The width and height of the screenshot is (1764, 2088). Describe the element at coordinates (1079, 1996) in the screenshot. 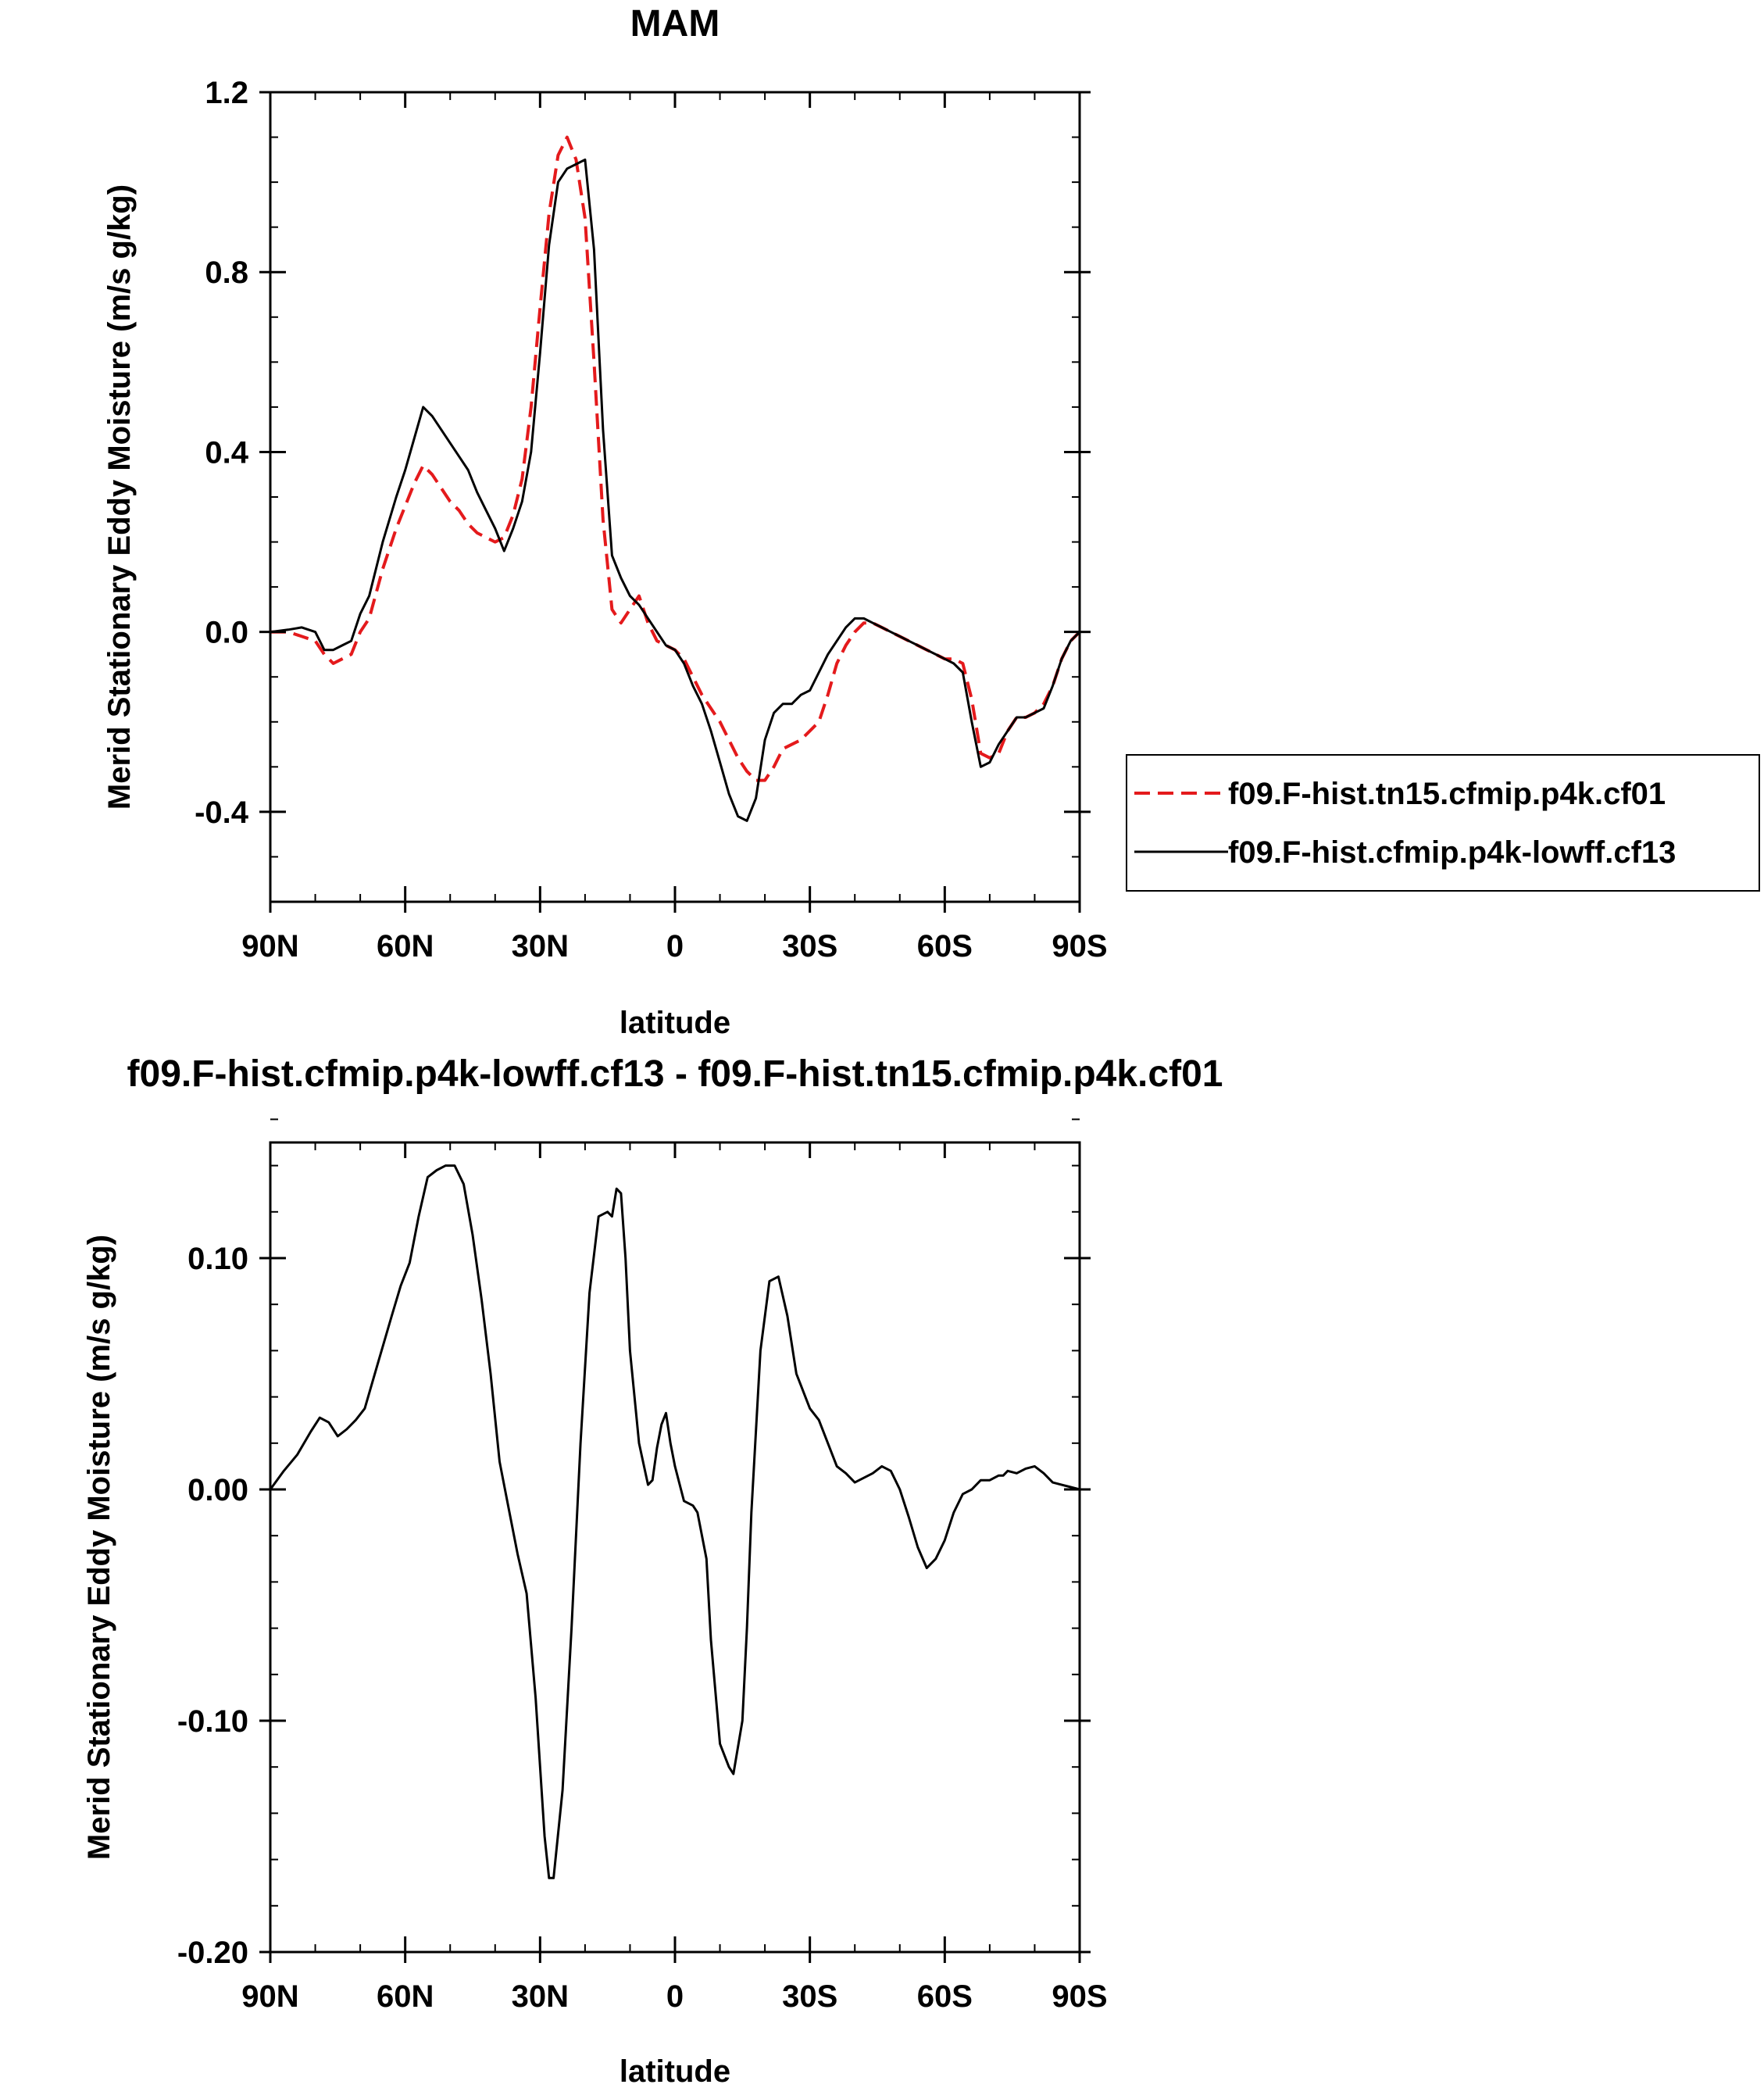

I see `bottom-x-tick-label: 90S` at that location.